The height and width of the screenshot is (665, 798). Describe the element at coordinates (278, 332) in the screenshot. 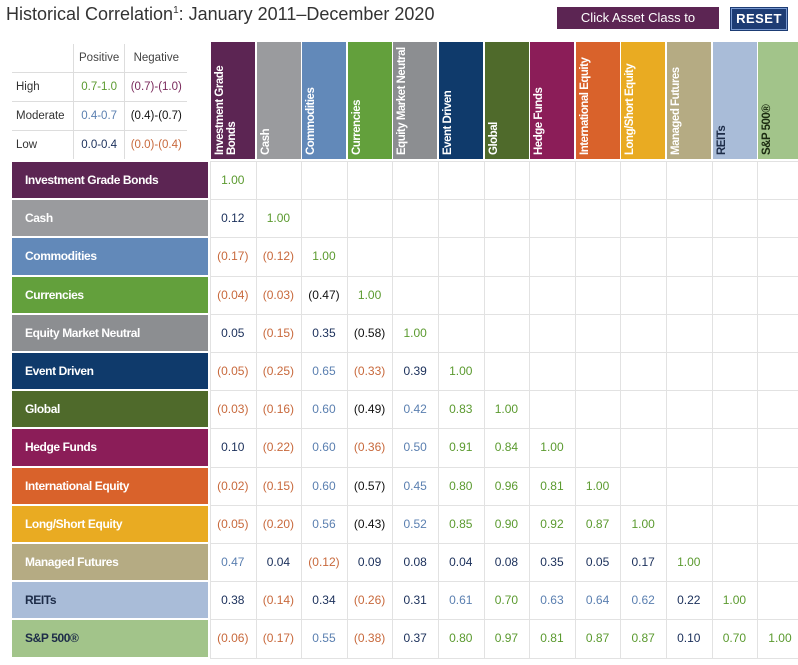

I see `correlation-value: (0.15)` at that location.